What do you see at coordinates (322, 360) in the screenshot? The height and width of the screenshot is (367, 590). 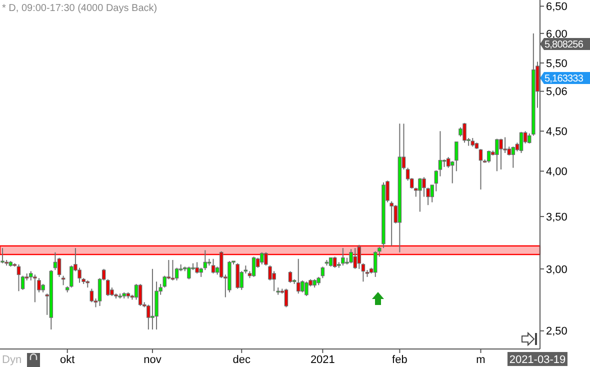 I see `x-tick-label: 2021` at bounding box center [322, 360].